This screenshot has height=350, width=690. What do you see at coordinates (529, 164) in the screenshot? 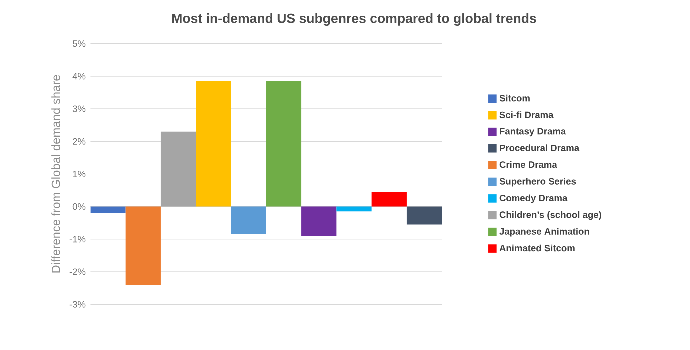
I see `legend-label: Crime Drama` at bounding box center [529, 164].